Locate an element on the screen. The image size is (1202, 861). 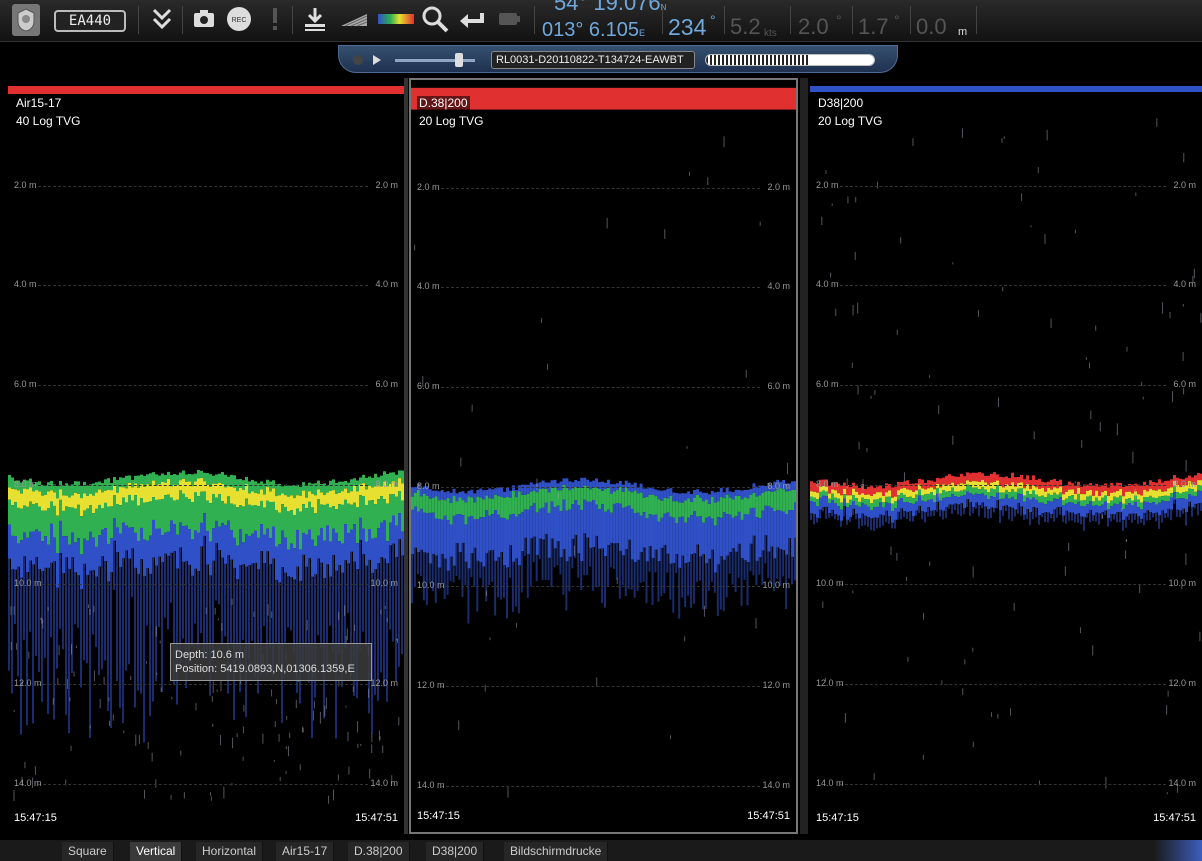
record-button: REC is located at coordinates (239, 19).